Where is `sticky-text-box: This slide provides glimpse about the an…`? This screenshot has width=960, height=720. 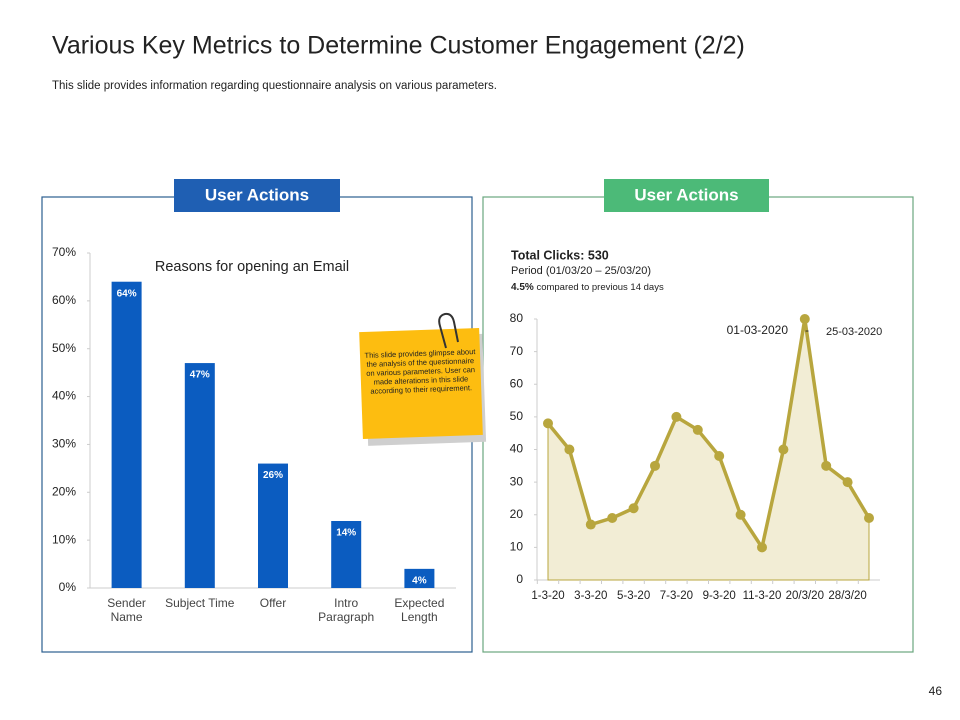
sticky-text-box: This slide provides glimpse about the an… is located at coordinates (420, 371).